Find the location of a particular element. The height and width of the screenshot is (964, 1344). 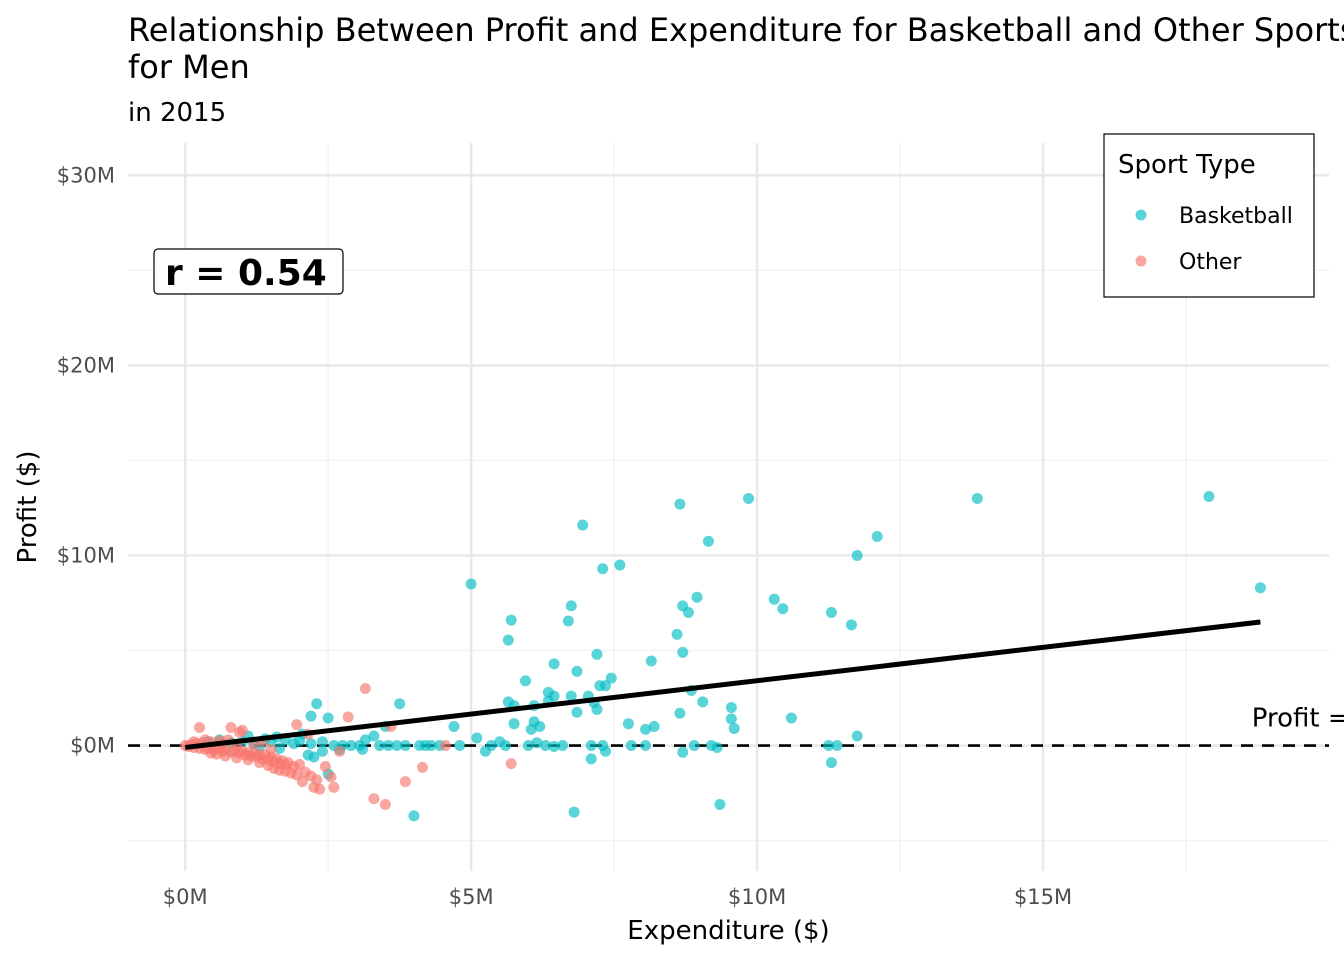

zero-line-label: Profit = 0 is located at coordinates (1298, 719).